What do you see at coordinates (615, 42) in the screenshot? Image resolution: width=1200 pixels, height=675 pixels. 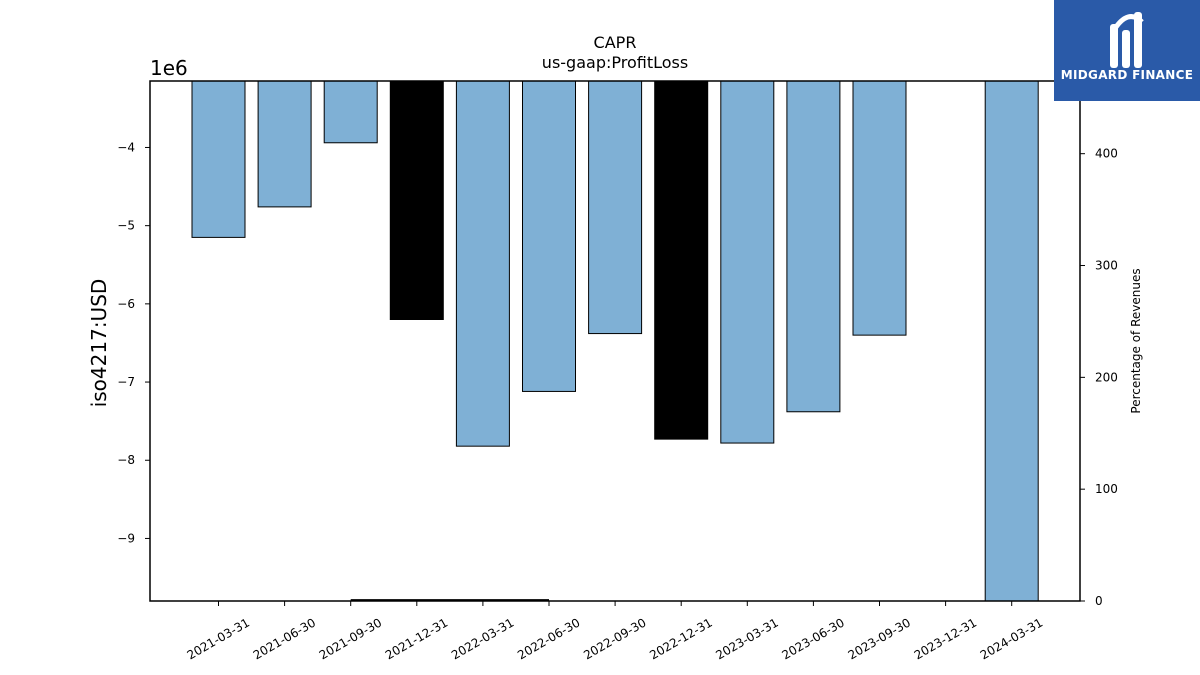 I see `chart-title: CAPR` at bounding box center [615, 42].